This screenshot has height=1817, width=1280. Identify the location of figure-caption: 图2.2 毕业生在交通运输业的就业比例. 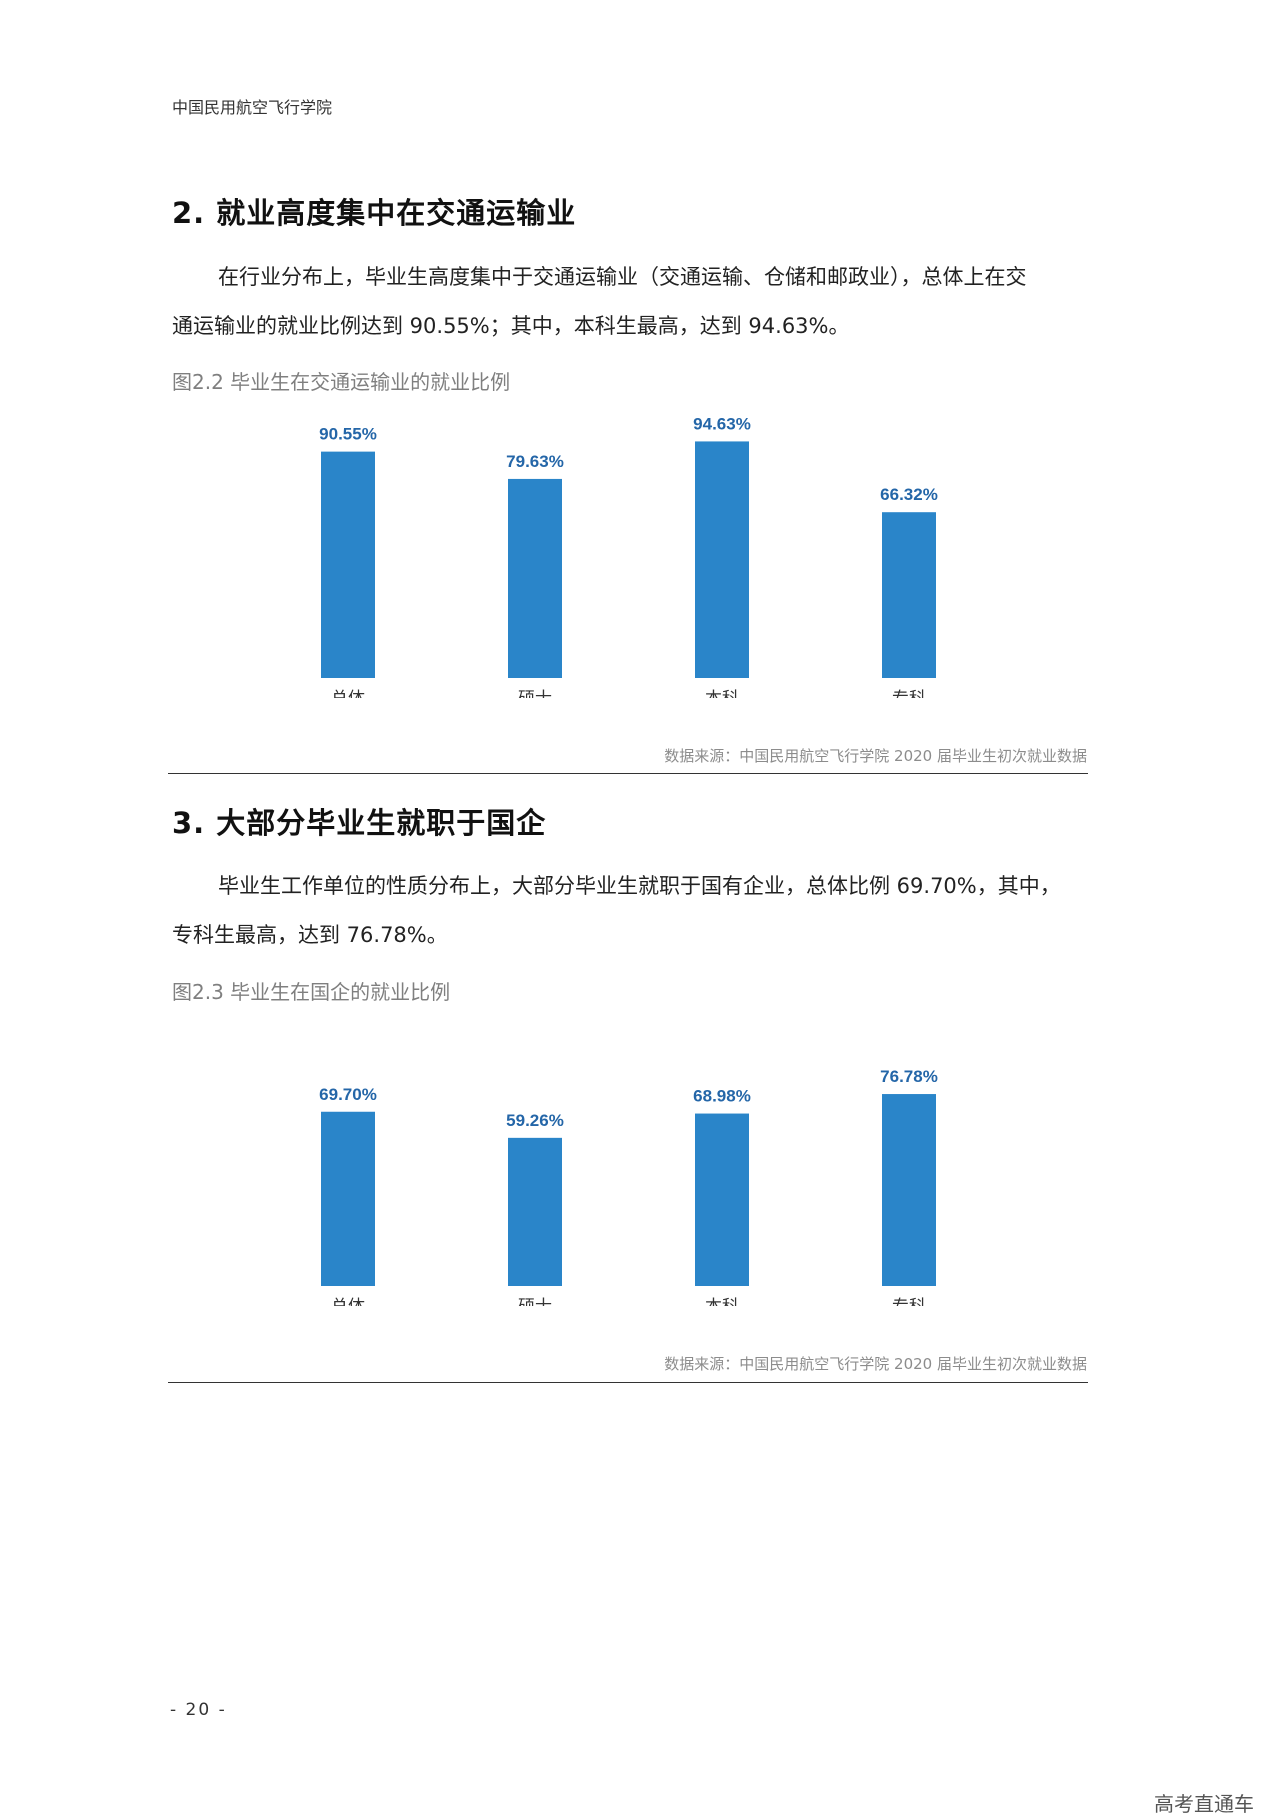
(341, 382).